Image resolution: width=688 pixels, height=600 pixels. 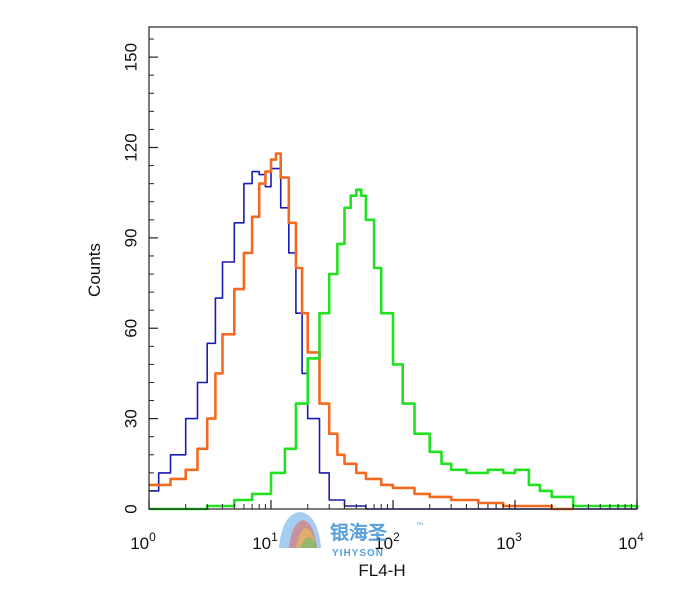 I want to click on y-tick-label-1: 30, so click(x=131, y=418).